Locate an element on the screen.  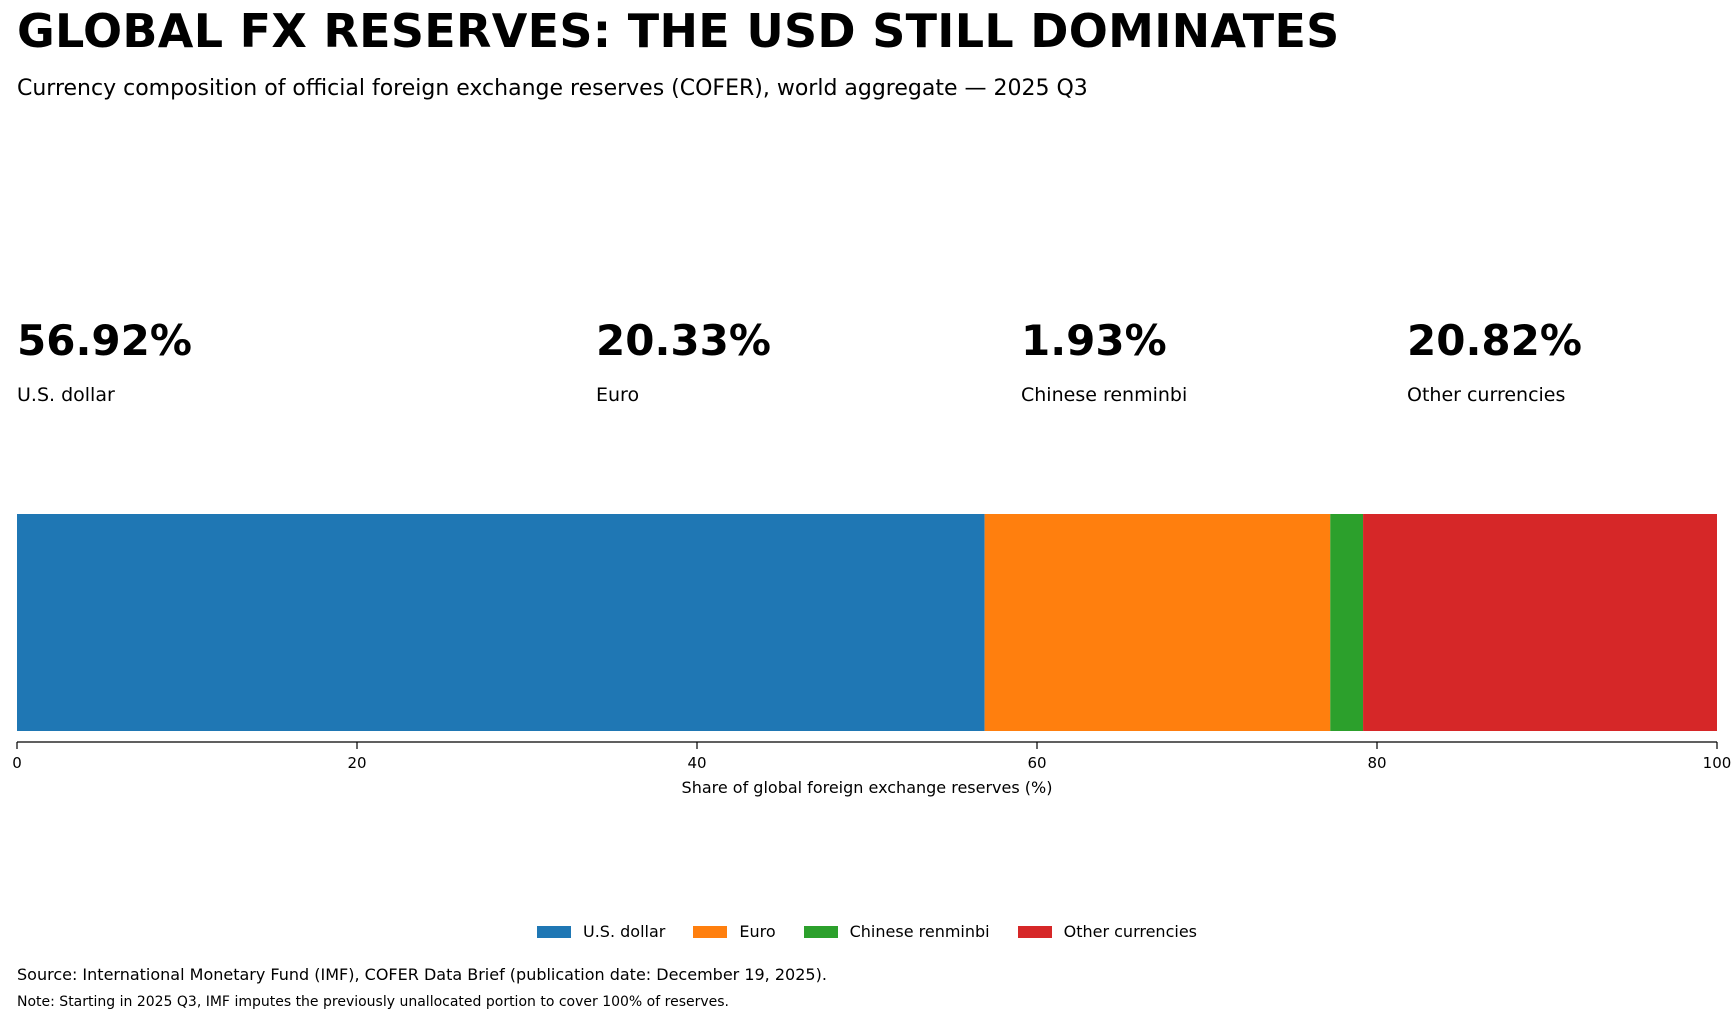
kpi-label: U.S. dollar is located at coordinates (66, 395).